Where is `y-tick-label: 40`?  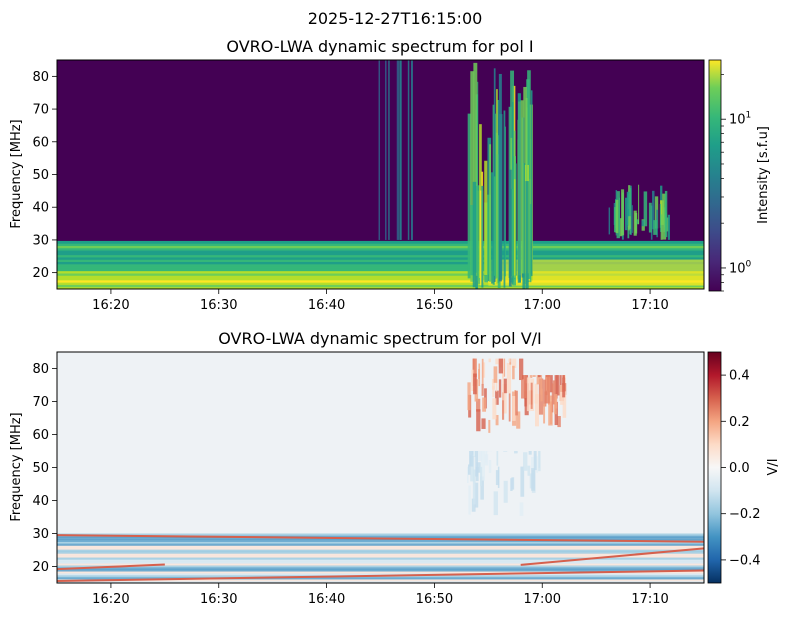 y-tick-label: 40 is located at coordinates (40, 501).